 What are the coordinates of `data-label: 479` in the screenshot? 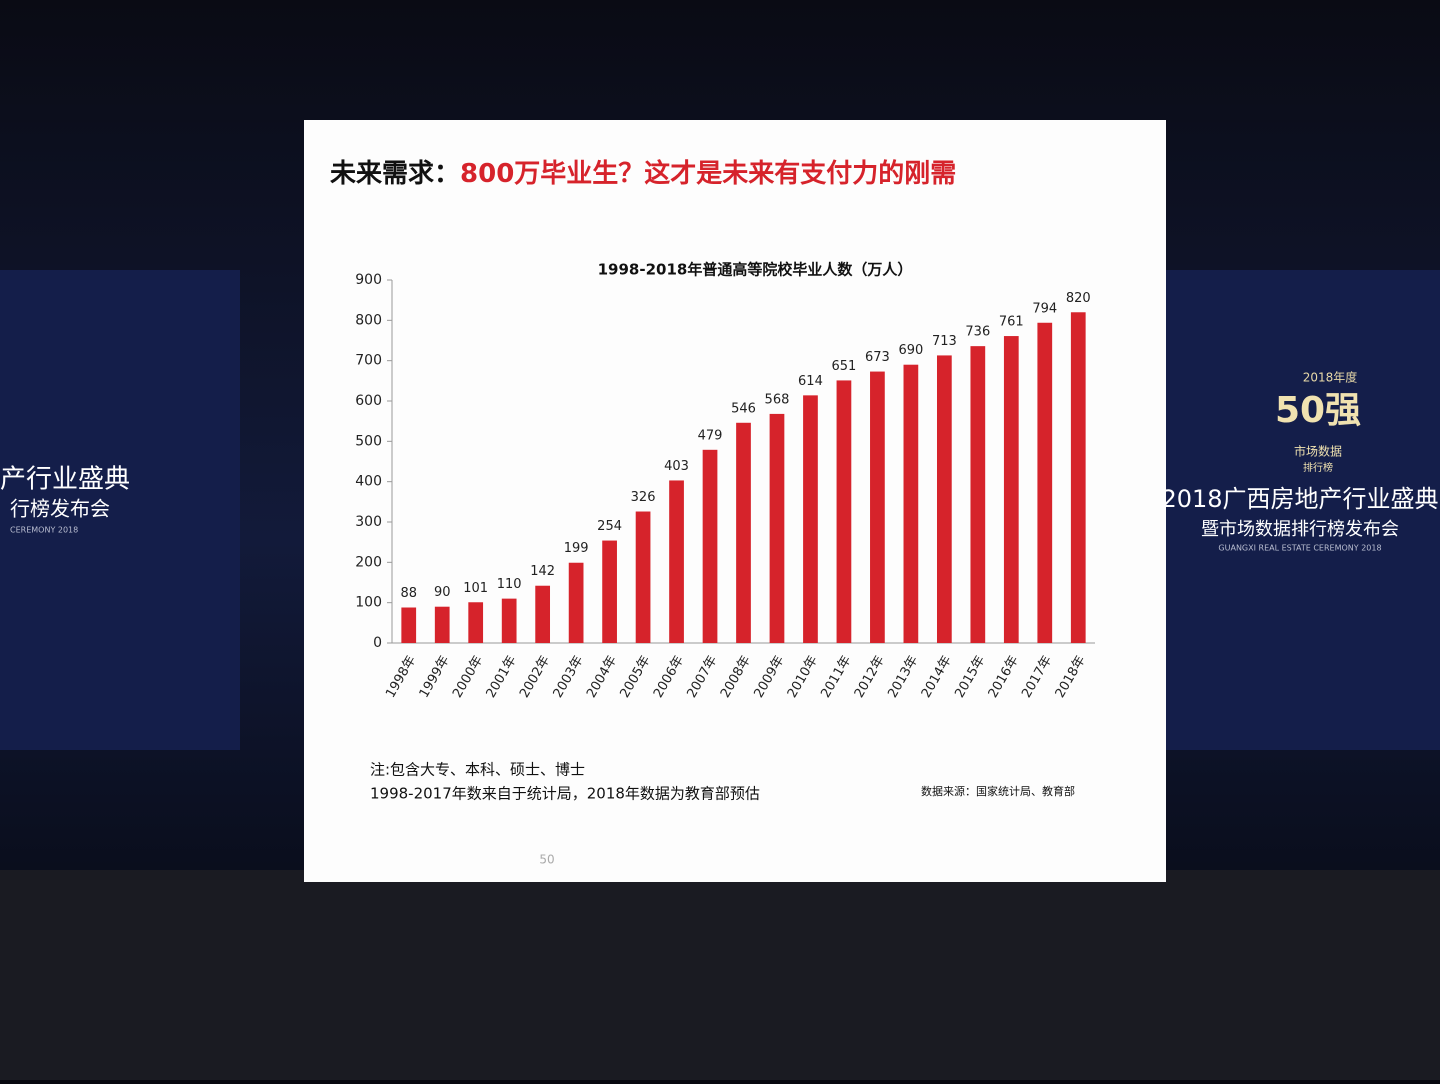 It's located at (710, 435).